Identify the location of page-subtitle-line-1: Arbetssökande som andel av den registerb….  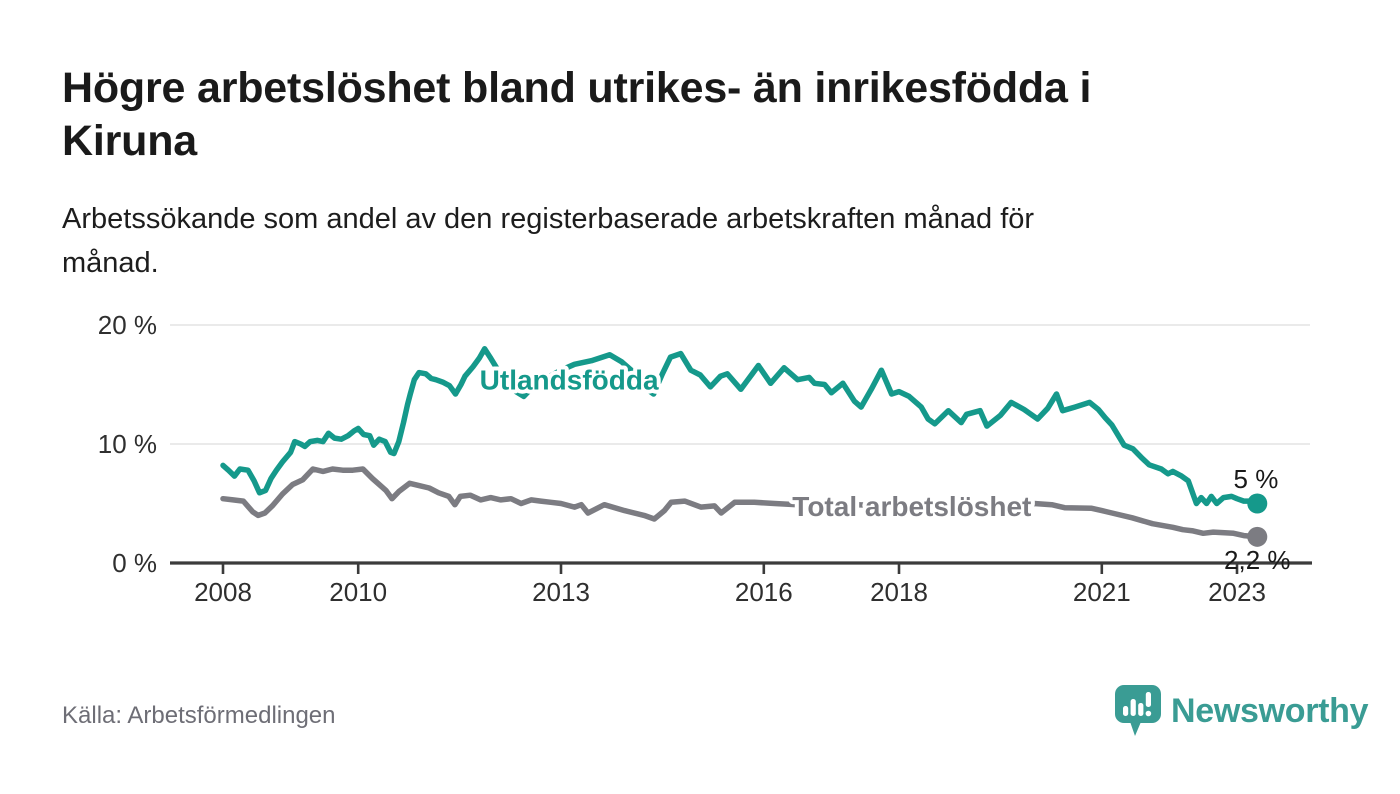
(548, 219).